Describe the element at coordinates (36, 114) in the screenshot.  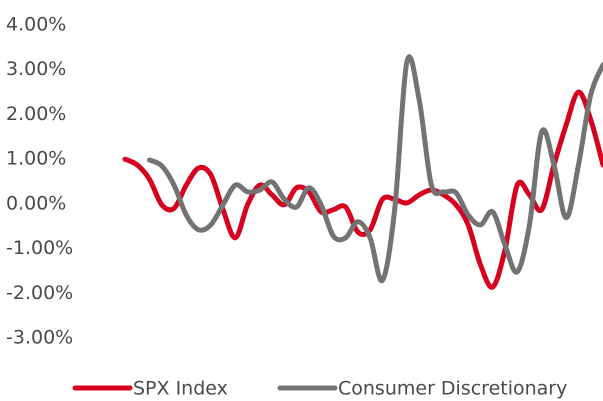
I see `y-tick-label: 2.00%` at that location.